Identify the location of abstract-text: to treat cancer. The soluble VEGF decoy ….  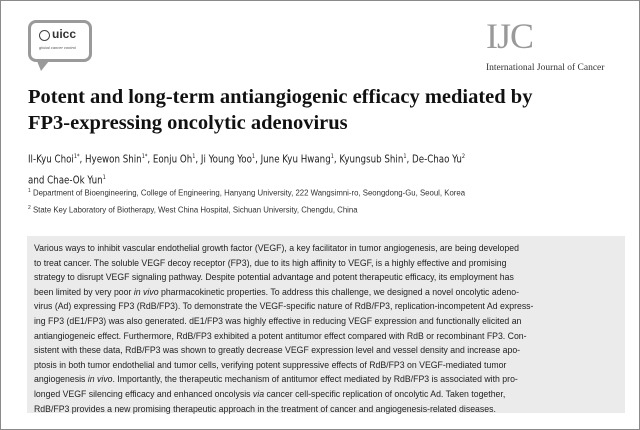
(270, 262).